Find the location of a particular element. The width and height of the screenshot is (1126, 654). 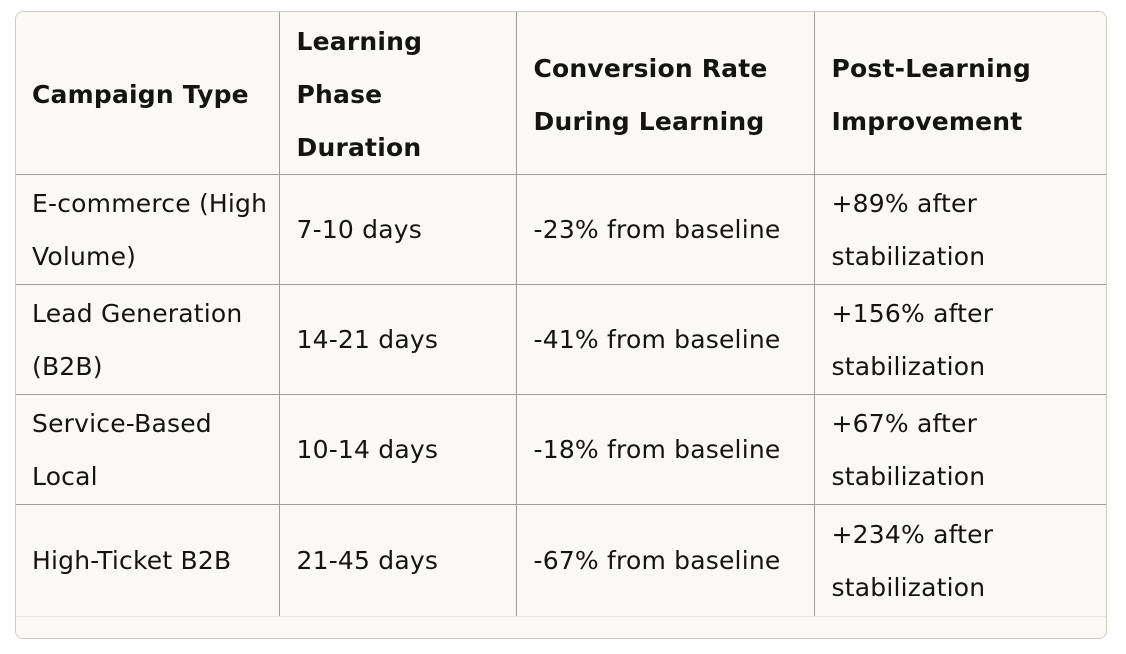

cell-learning-duration: 14-21 days is located at coordinates (397, 339).